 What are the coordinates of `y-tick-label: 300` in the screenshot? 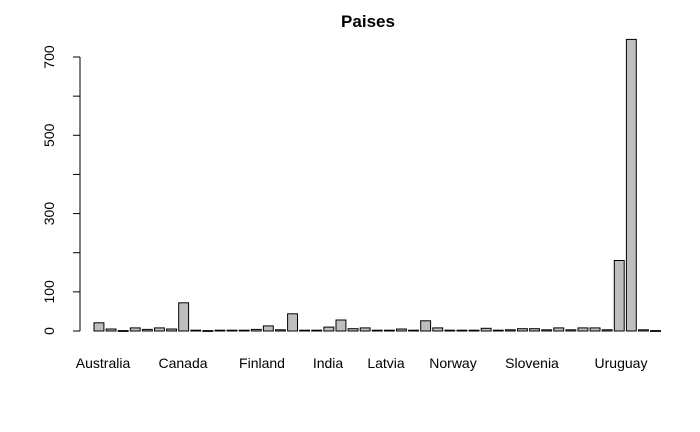 It's located at (49, 214).